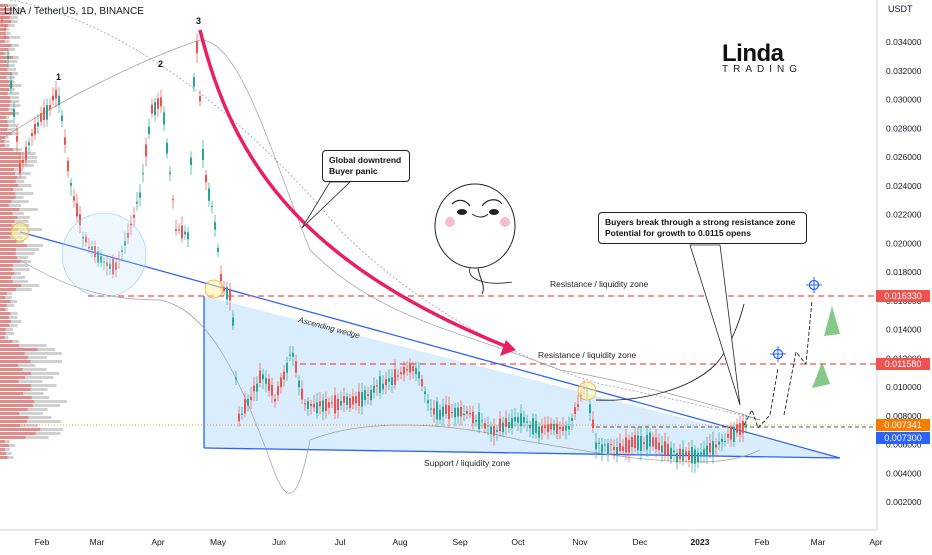 The width and height of the screenshot is (932, 555). Describe the element at coordinates (904, 71) in the screenshot. I see `y-tick-label: 0.032000` at that location.